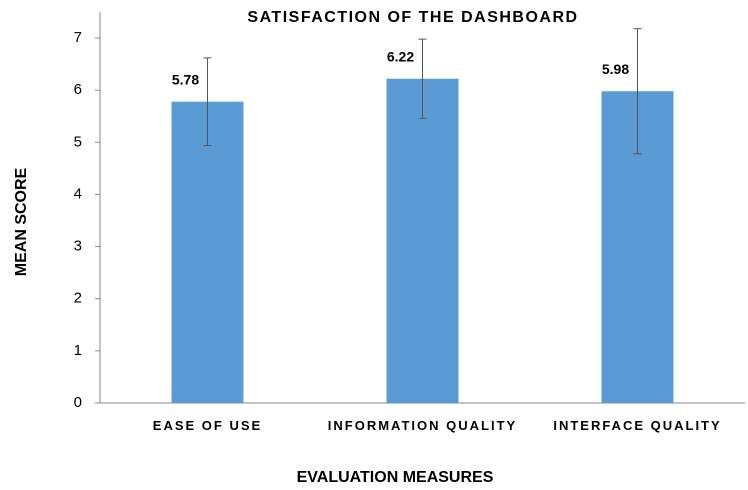 The height and width of the screenshot is (490, 748). I want to click on y-tick-label: 7, so click(78, 37).